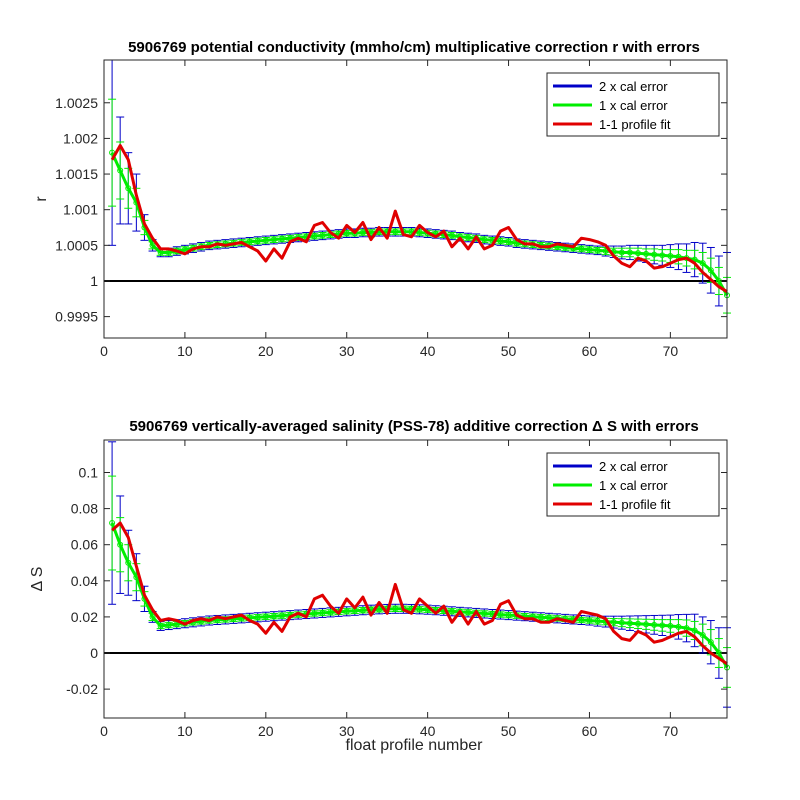  Describe the element at coordinates (428, 351) in the screenshot. I see `top-x-tick-label: 40` at that location.